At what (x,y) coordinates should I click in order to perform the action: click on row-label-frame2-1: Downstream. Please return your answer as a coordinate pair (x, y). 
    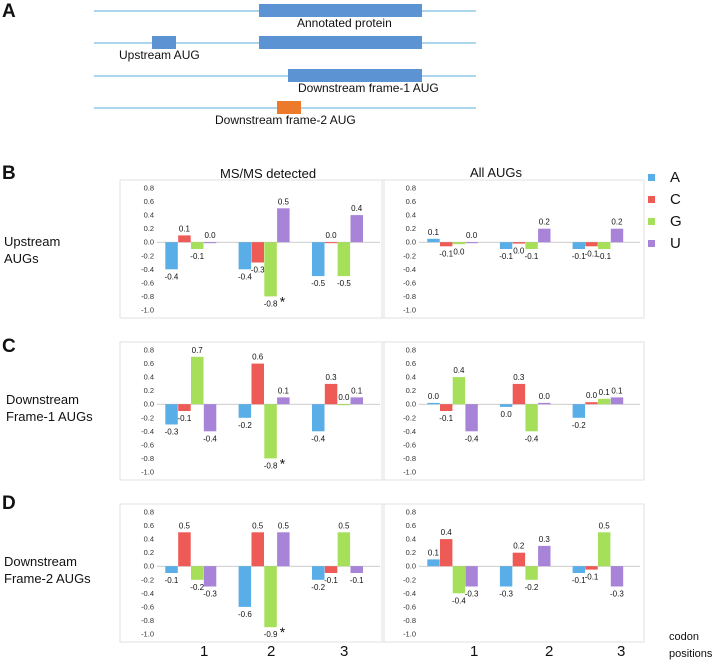
    Looking at the image, I should click on (40, 561).